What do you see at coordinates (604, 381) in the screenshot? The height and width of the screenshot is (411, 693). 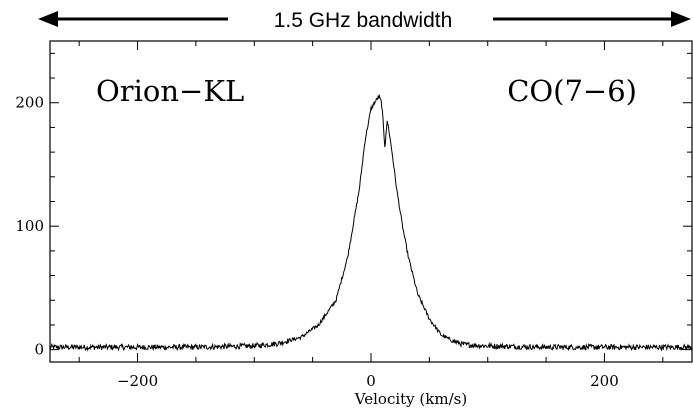 I see `x-tick-label: 200` at bounding box center [604, 381].